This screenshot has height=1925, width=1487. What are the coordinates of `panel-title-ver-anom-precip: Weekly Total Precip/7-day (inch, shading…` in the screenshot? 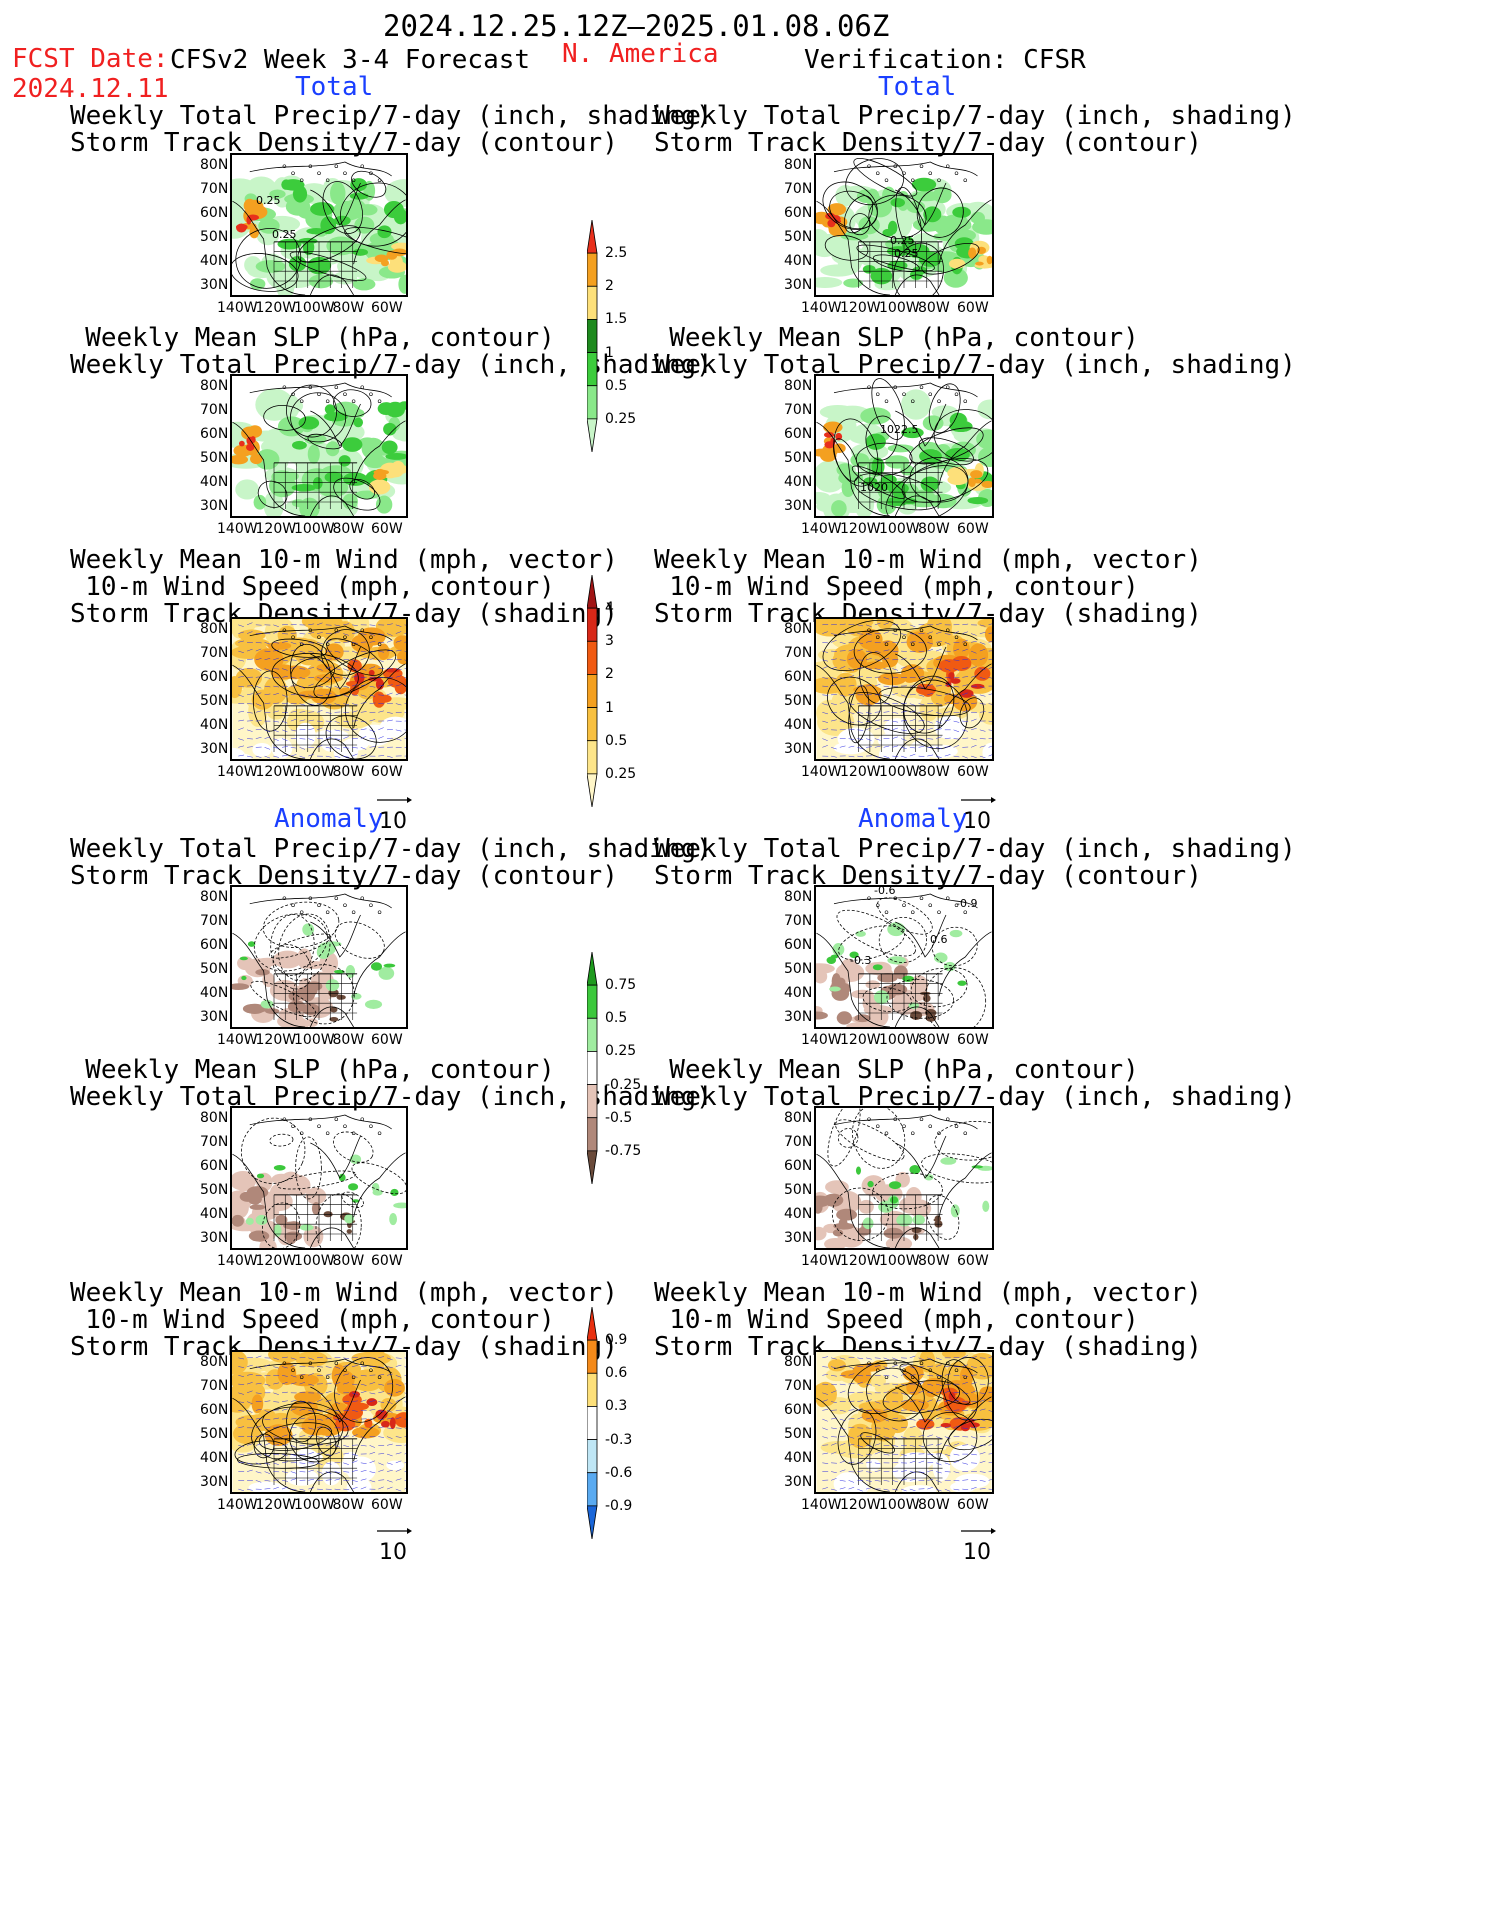 It's located at (975, 862).